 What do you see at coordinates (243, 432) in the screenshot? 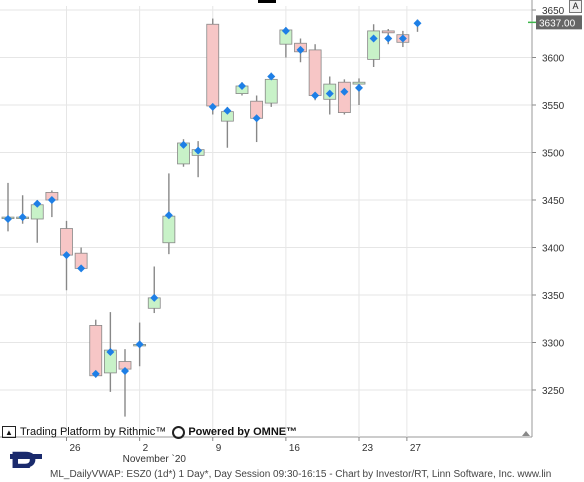
I see `omne-label: Powered by OMNE™` at bounding box center [243, 432].